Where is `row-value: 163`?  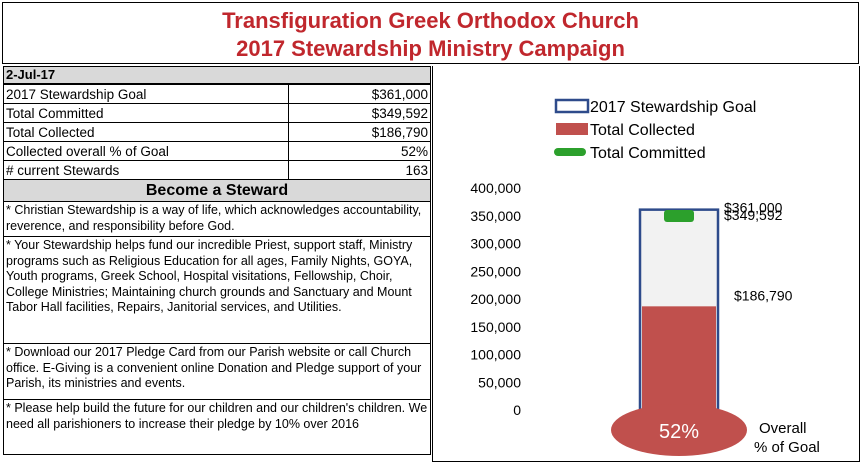
row-value: 163 is located at coordinates (359, 170).